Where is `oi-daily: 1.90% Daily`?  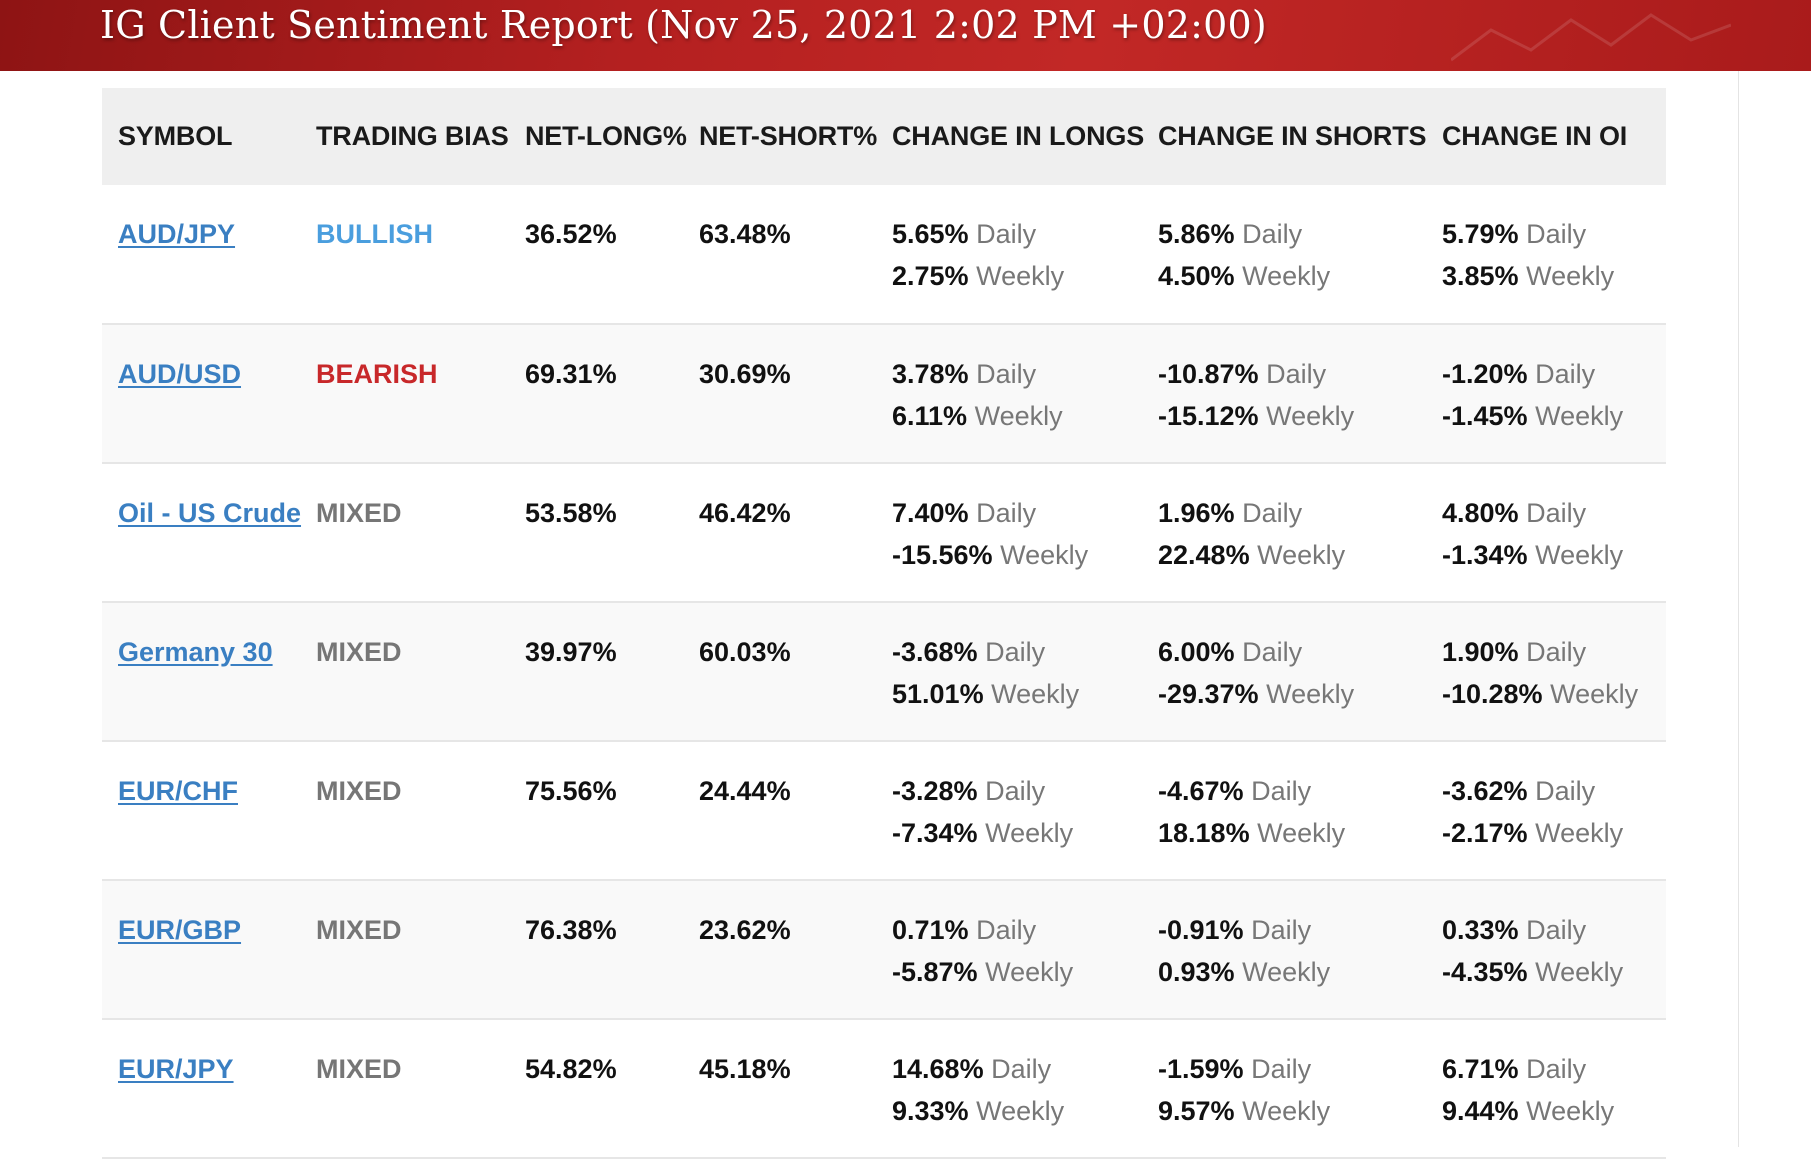 oi-daily: 1.90% Daily is located at coordinates (1554, 652).